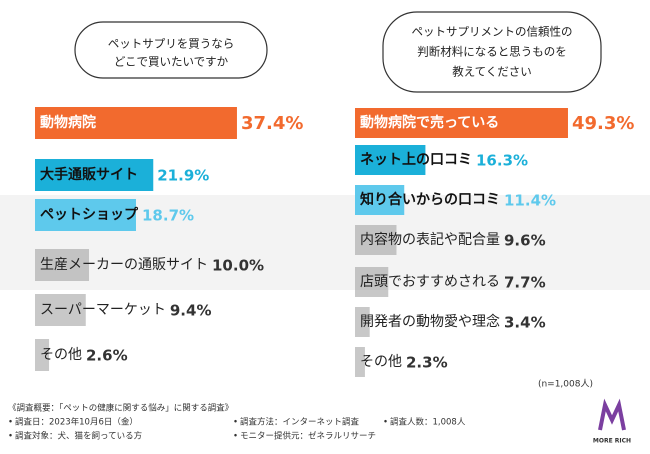 This screenshot has width=650, height=454. I want to click on category-label: 開発者の動物愛や理念, so click(430, 321).